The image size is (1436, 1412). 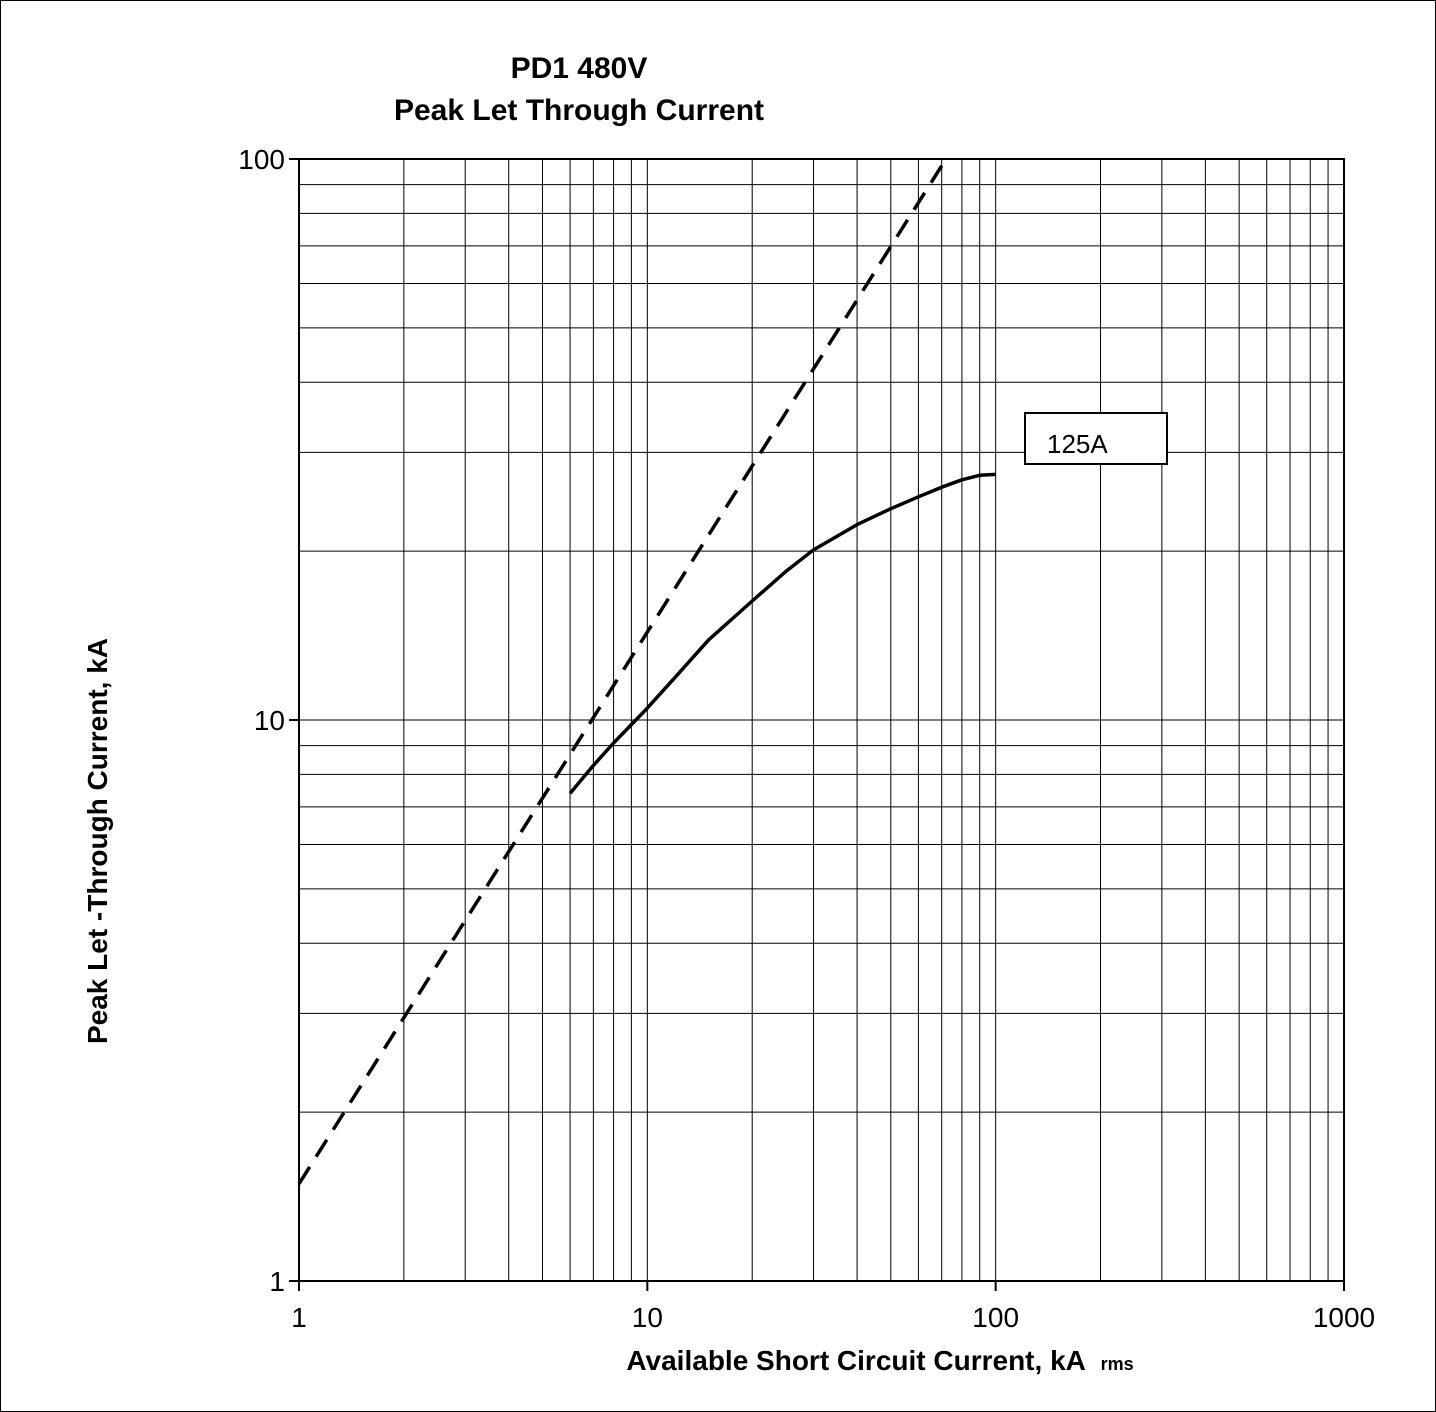 What do you see at coordinates (579, 110) in the screenshot?
I see `chart-title-line2: Peak Let Through Current` at bounding box center [579, 110].